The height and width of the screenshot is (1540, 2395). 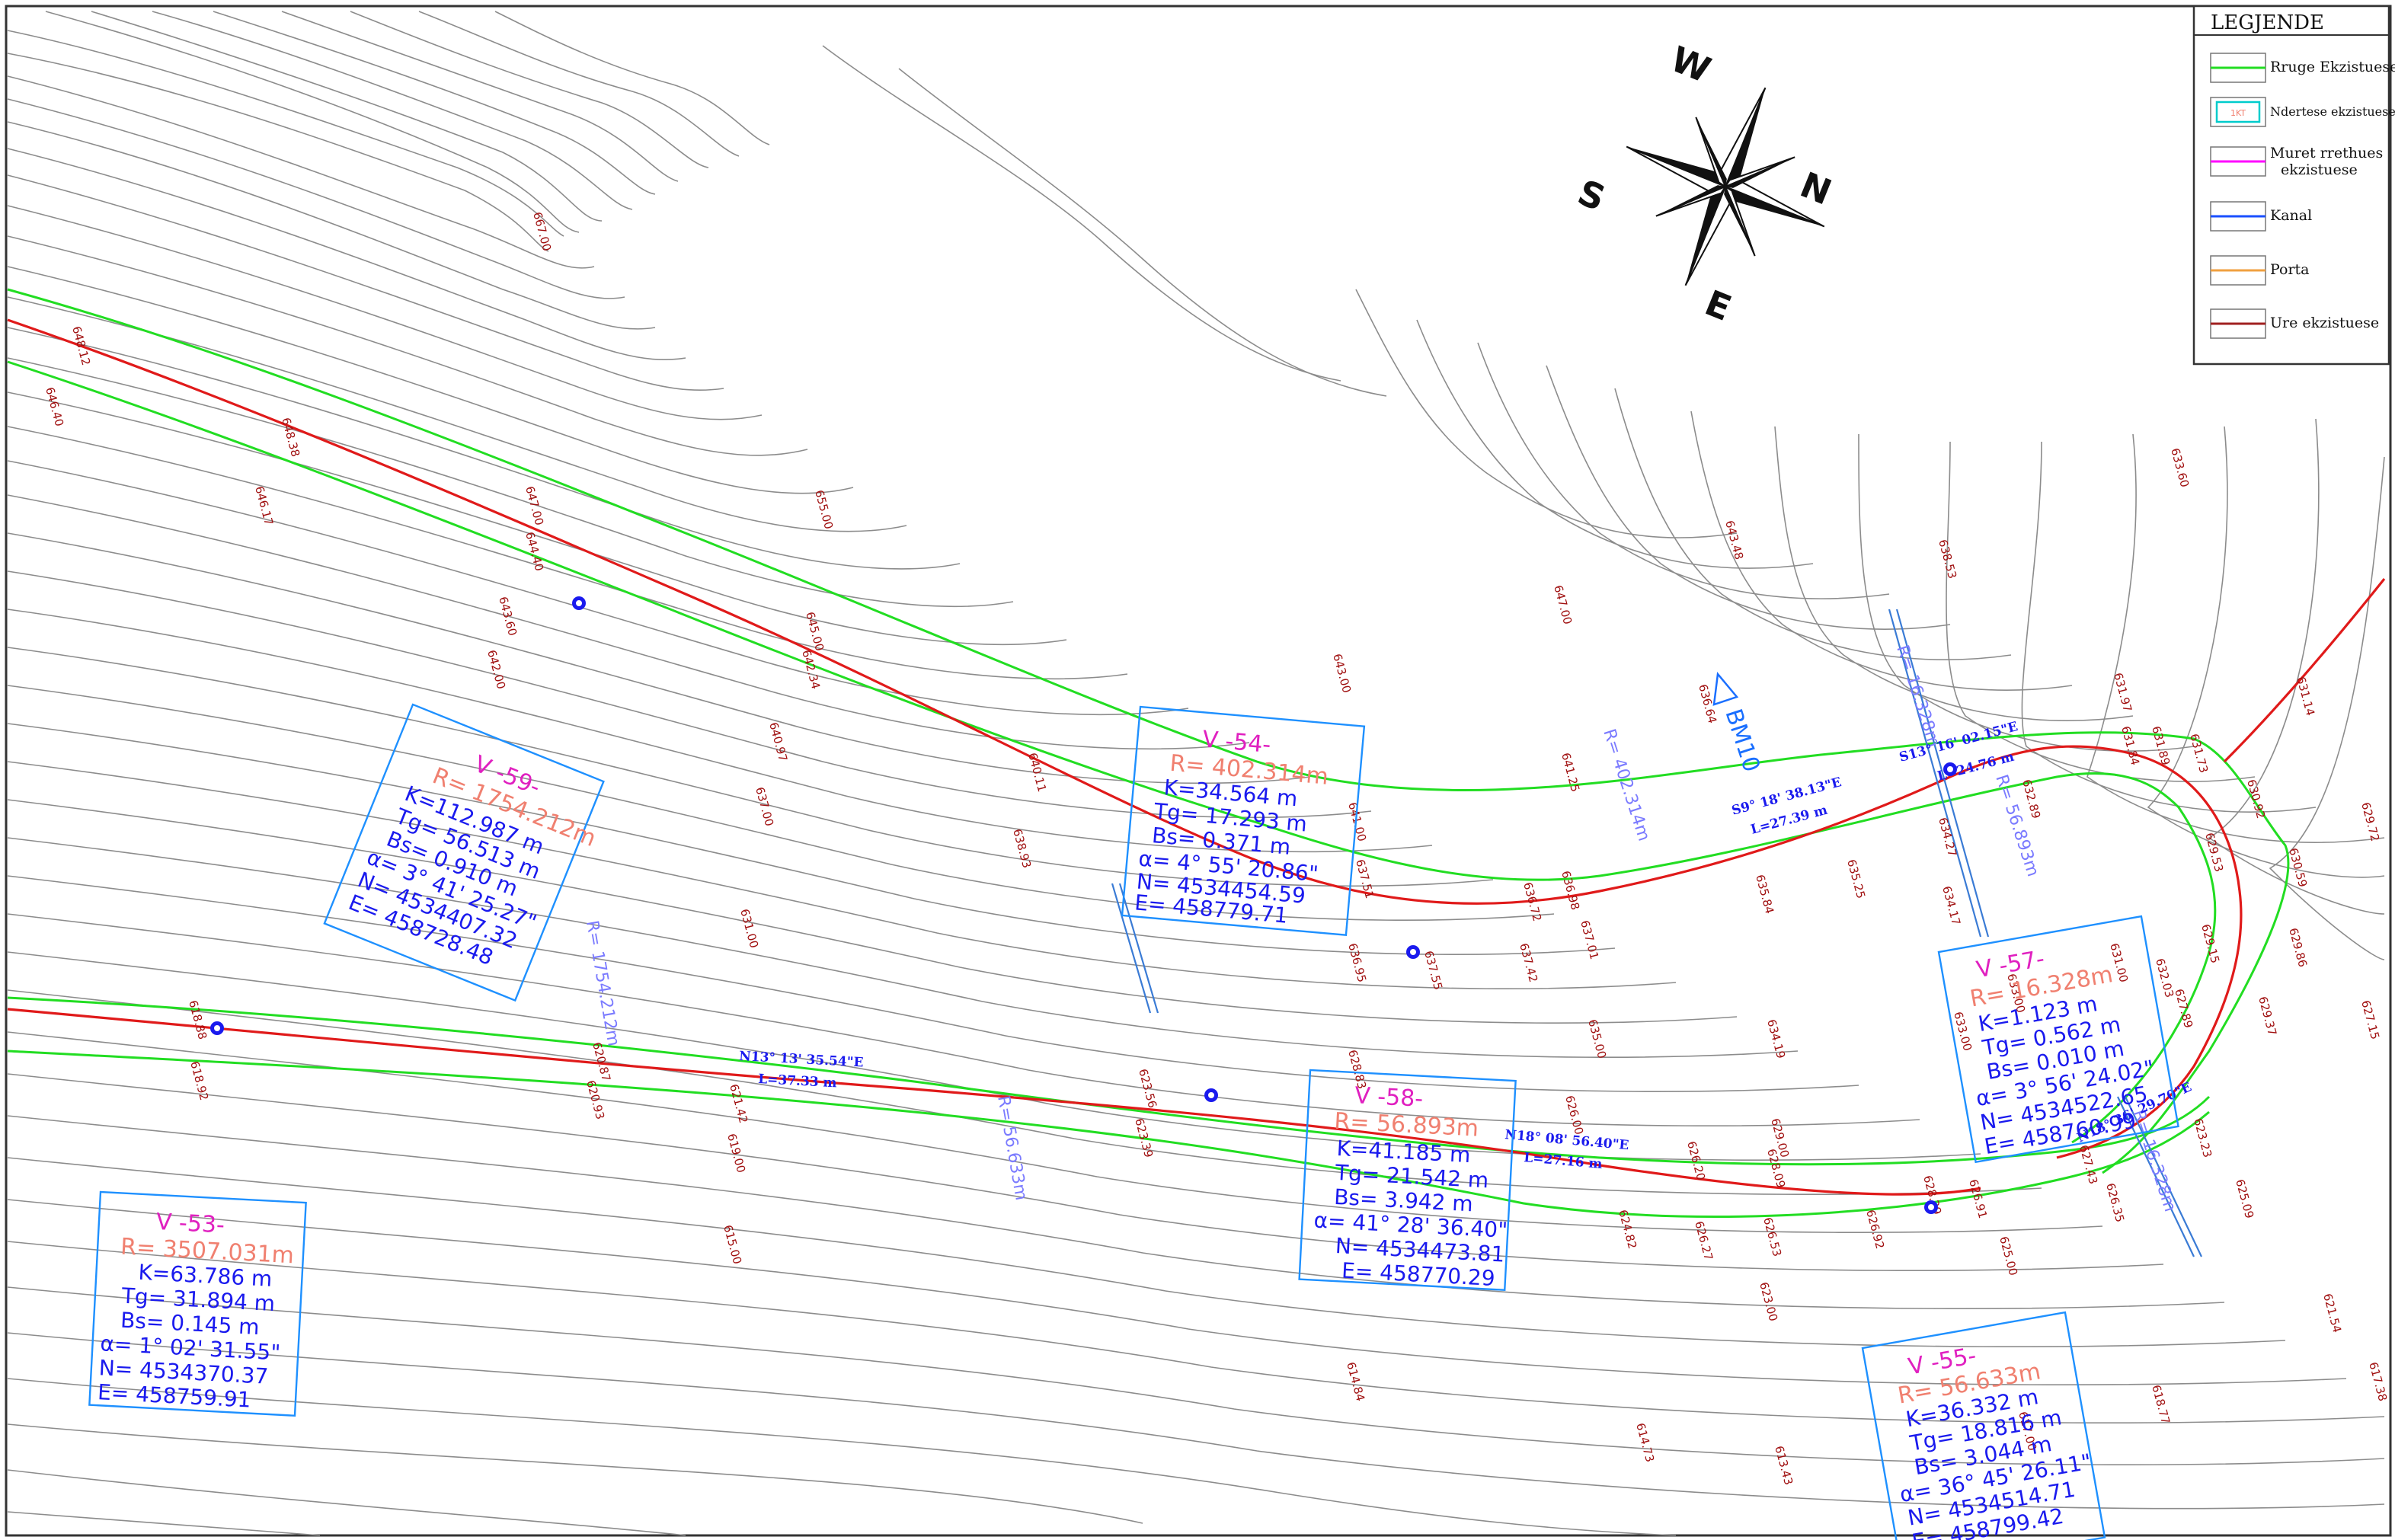 I want to click on legend-item-bridge: Ure ekzistuese, so click(x=2294, y=323).